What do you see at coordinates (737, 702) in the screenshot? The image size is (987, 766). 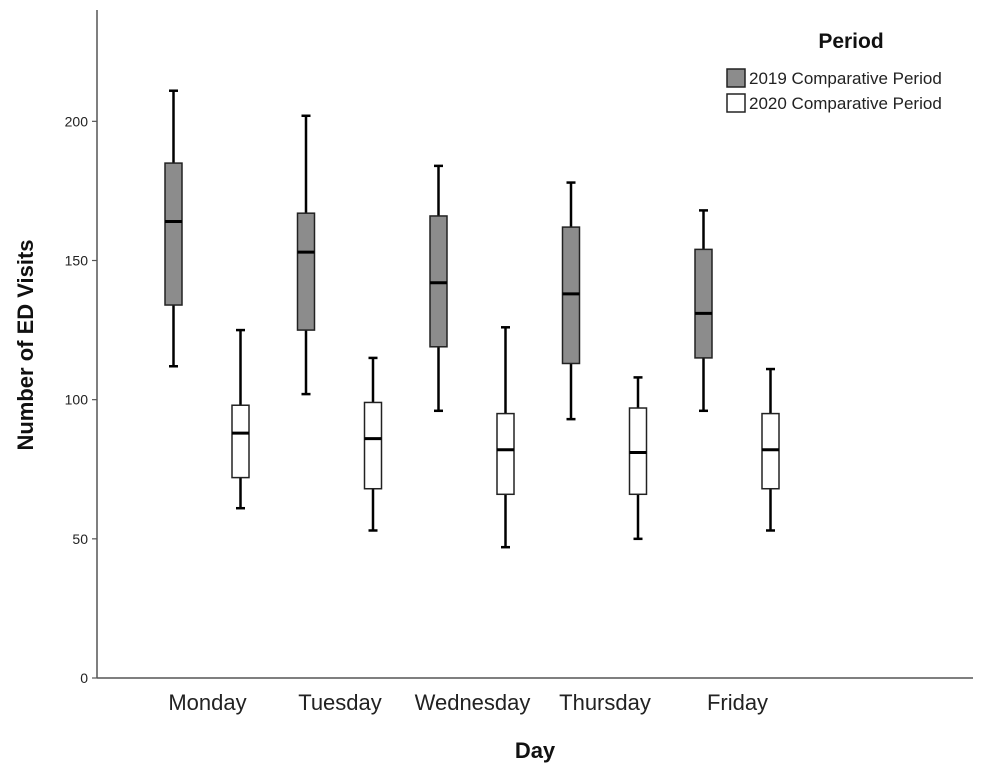 I see `x-tick-label: Friday` at bounding box center [737, 702].